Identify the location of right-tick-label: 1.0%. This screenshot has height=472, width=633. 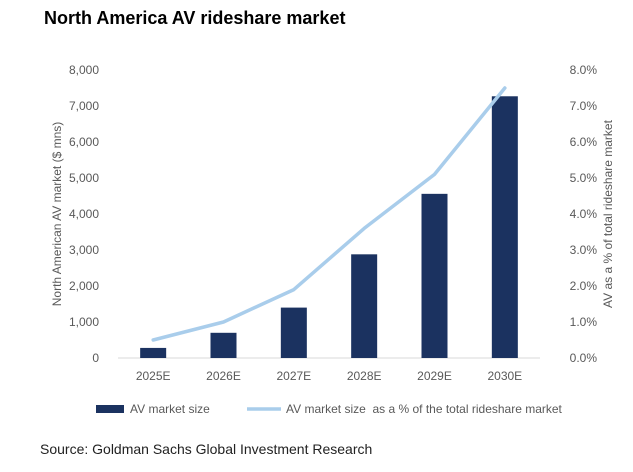
(584, 322).